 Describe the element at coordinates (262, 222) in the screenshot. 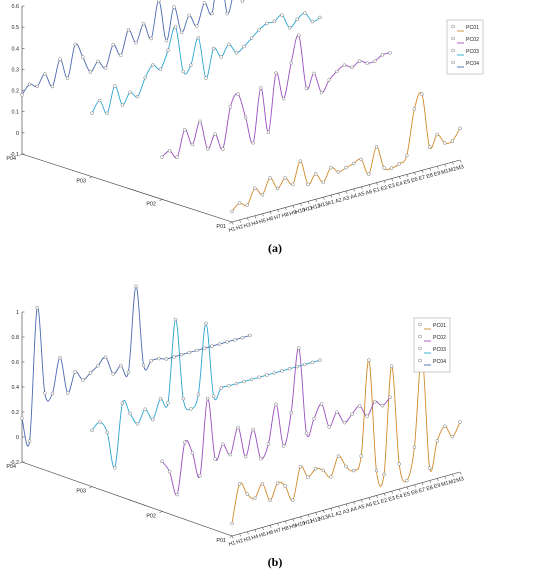

I see `x-tick-label: H5` at that location.